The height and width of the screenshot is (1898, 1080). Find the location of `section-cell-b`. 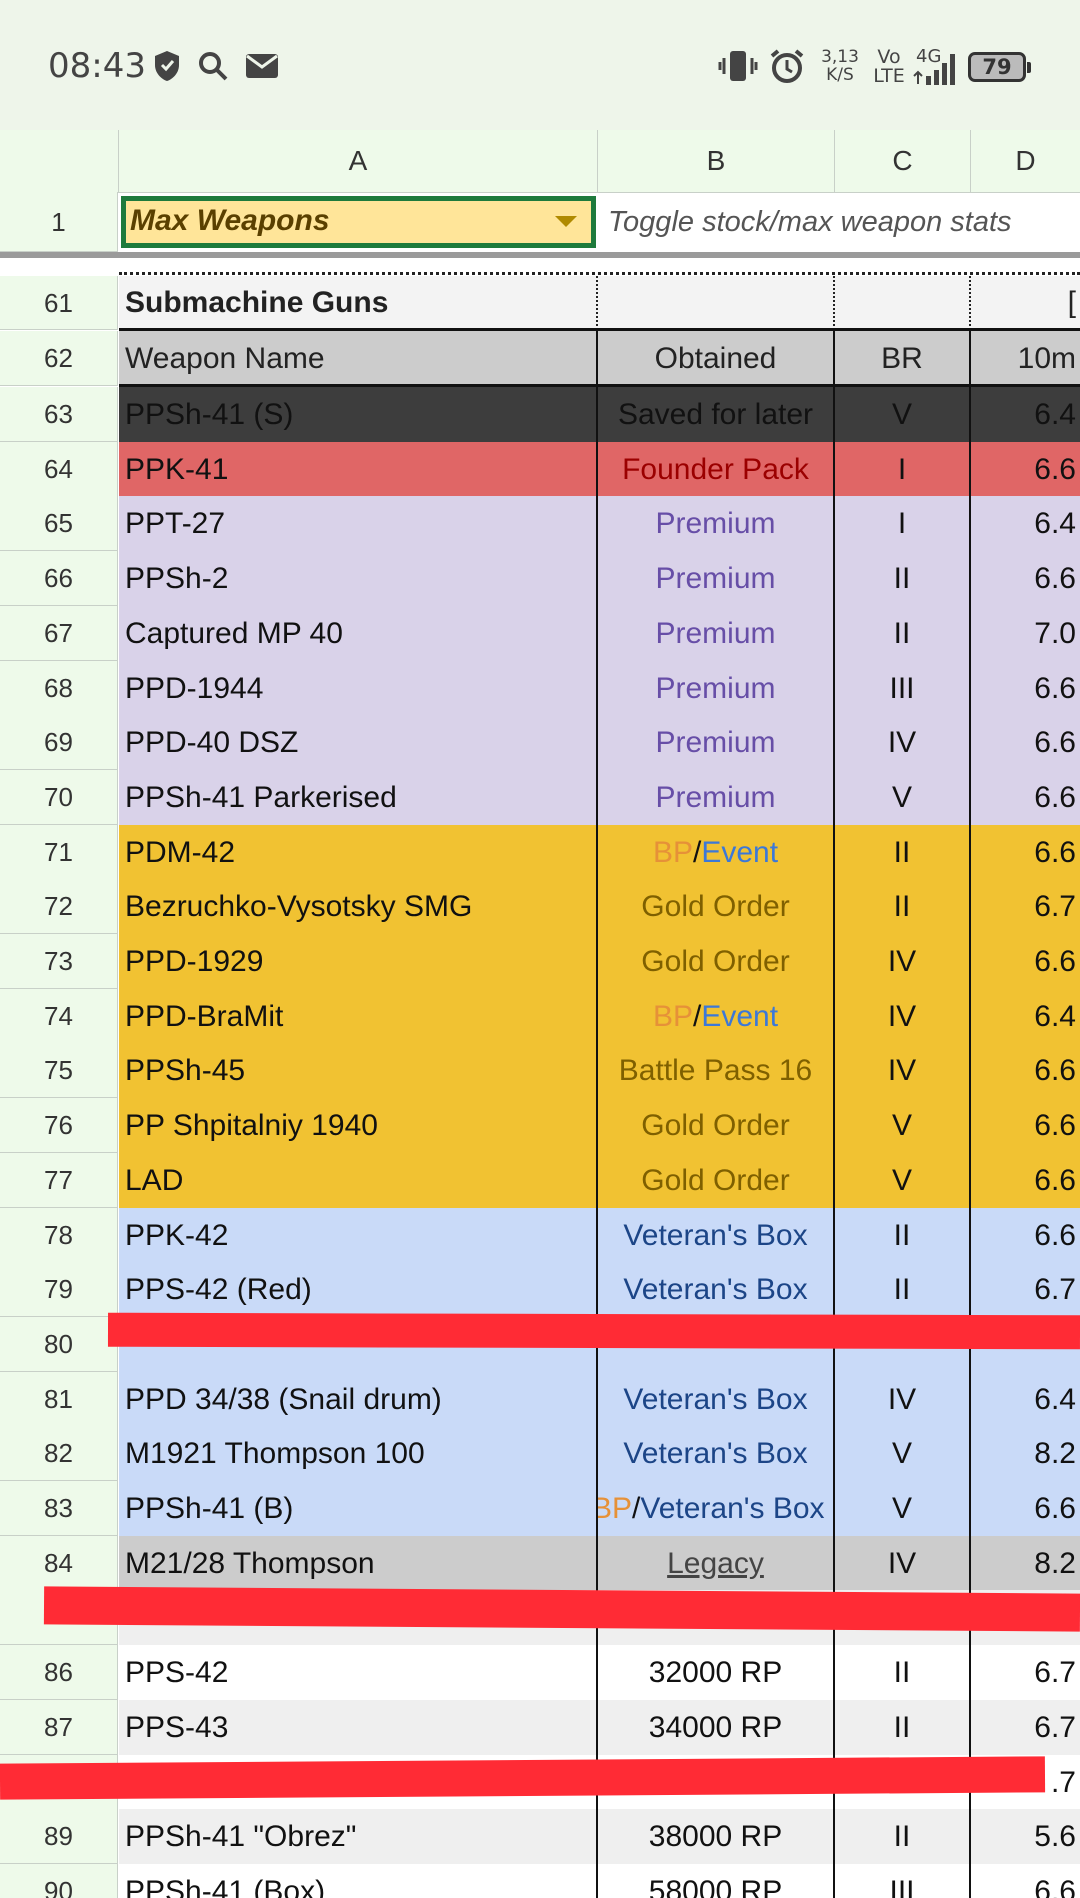

section-cell-b is located at coordinates (716, 303).